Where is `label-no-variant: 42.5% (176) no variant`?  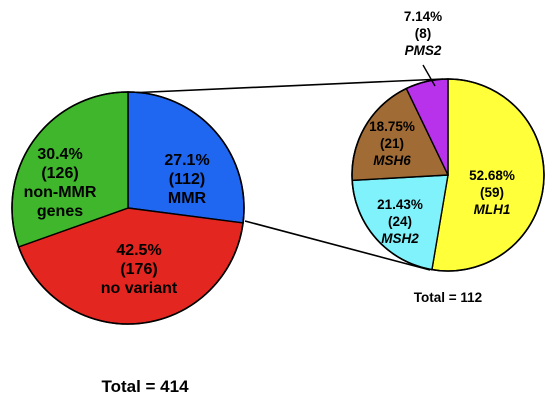
label-no-variant: 42.5% (176) no variant is located at coordinates (139, 269).